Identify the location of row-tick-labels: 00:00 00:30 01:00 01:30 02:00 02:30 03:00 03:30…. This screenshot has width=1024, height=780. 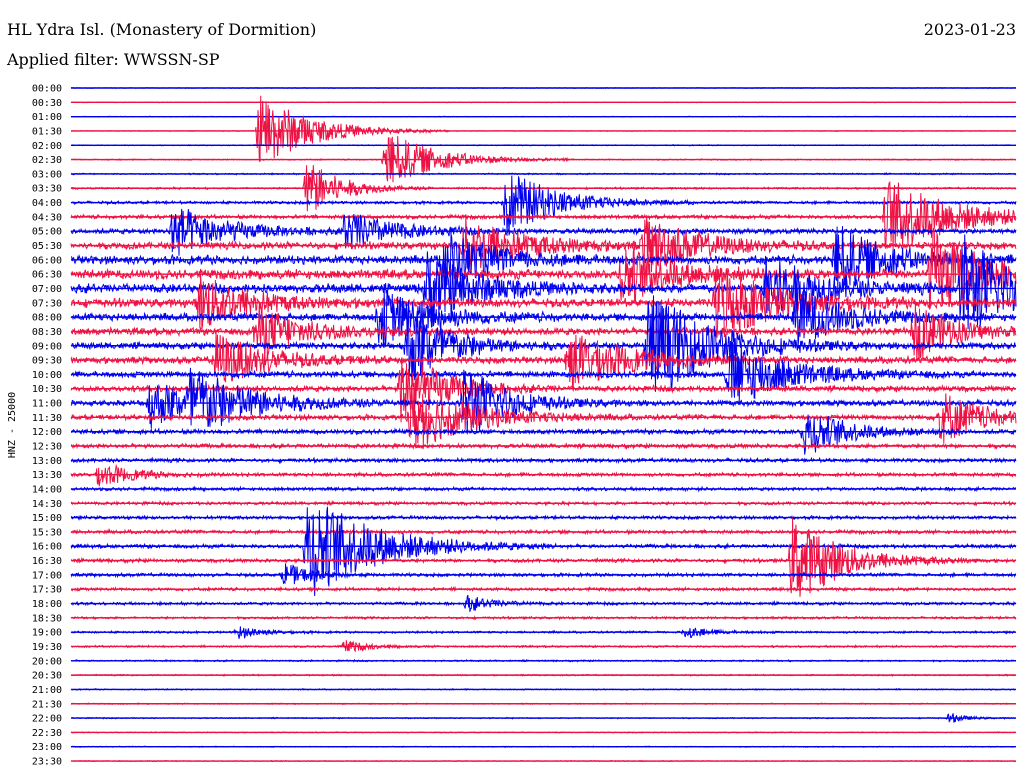
(47, 426).